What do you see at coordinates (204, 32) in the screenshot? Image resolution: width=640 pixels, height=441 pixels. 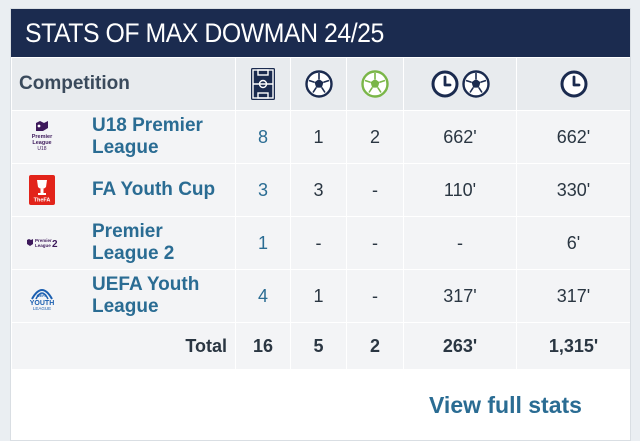 I see `card-title: STATS OF MAX DOWMAN 24/25` at bounding box center [204, 32].